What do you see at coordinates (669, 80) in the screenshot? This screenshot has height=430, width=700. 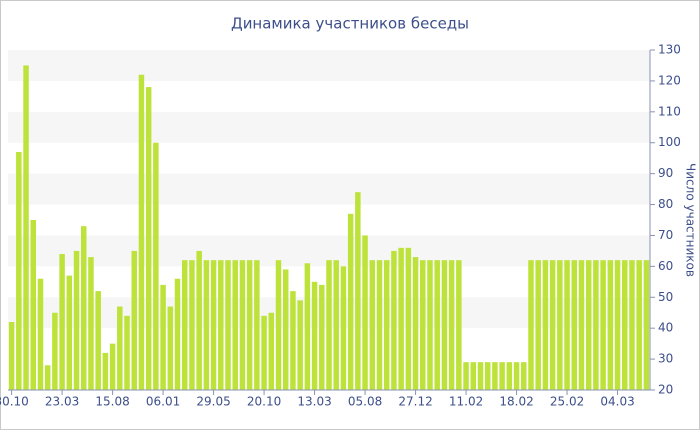 I see `y-tick-label: 120` at bounding box center [669, 80].